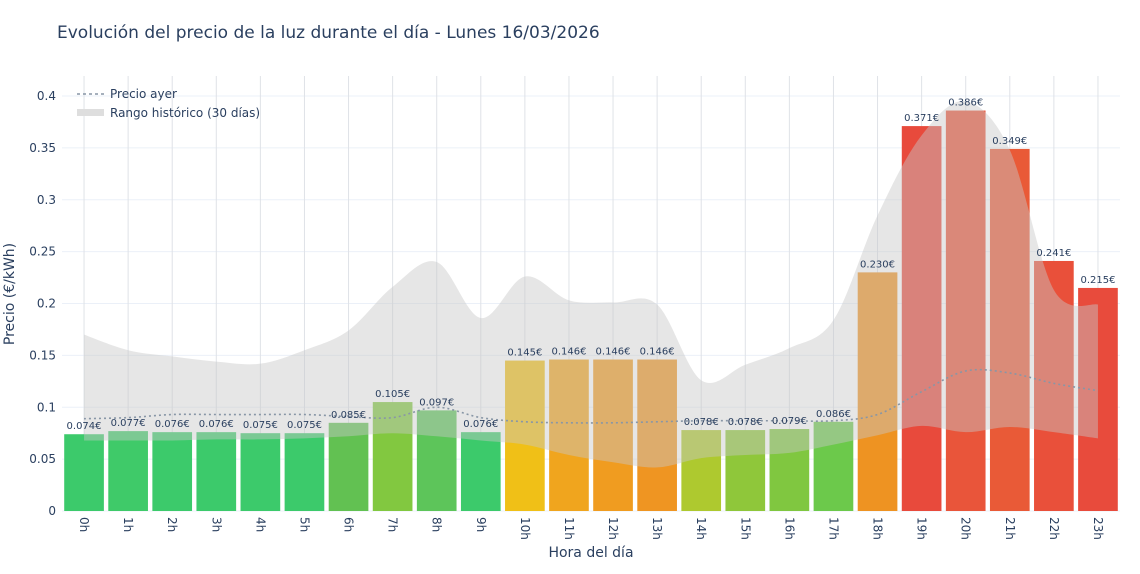 This screenshot has width=1140, height=574. I want to click on x-tick-label: 20h, so click(966, 528).